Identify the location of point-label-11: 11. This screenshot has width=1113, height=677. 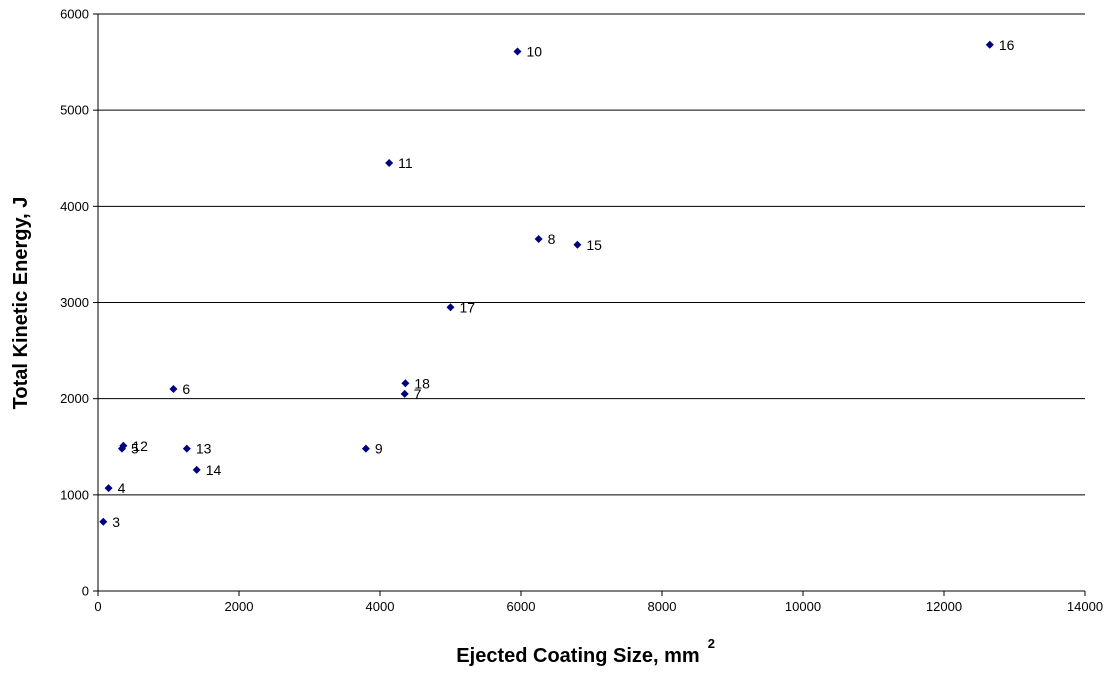
(405, 163).